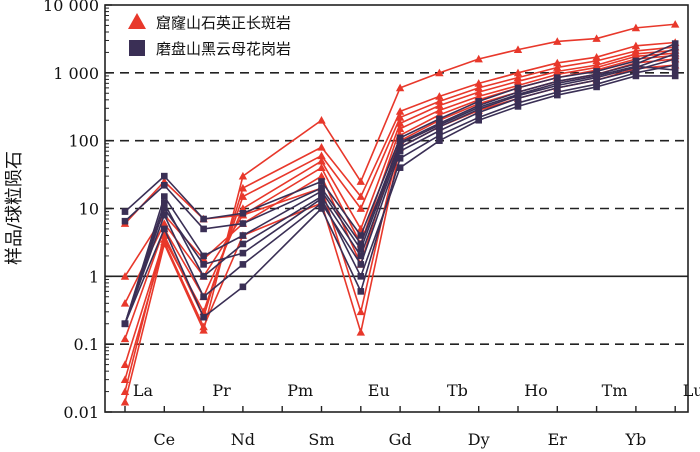  I want to click on x-tick-label: Tb, so click(457, 390).